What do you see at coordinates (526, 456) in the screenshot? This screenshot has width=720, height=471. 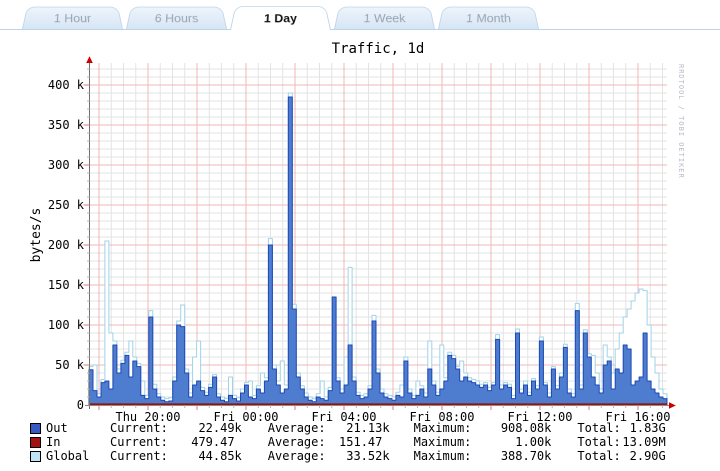 I see `maximum-value: 388.70k` at bounding box center [526, 456].